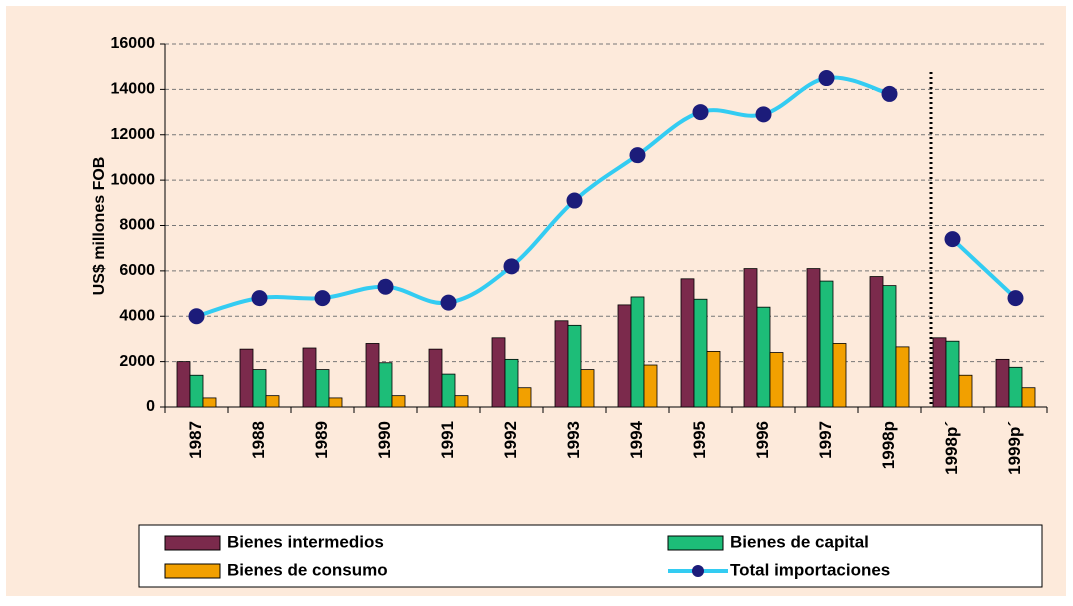 The width and height of the screenshot is (1073, 606). I want to click on y-tick-label: 2000, so click(137, 361).